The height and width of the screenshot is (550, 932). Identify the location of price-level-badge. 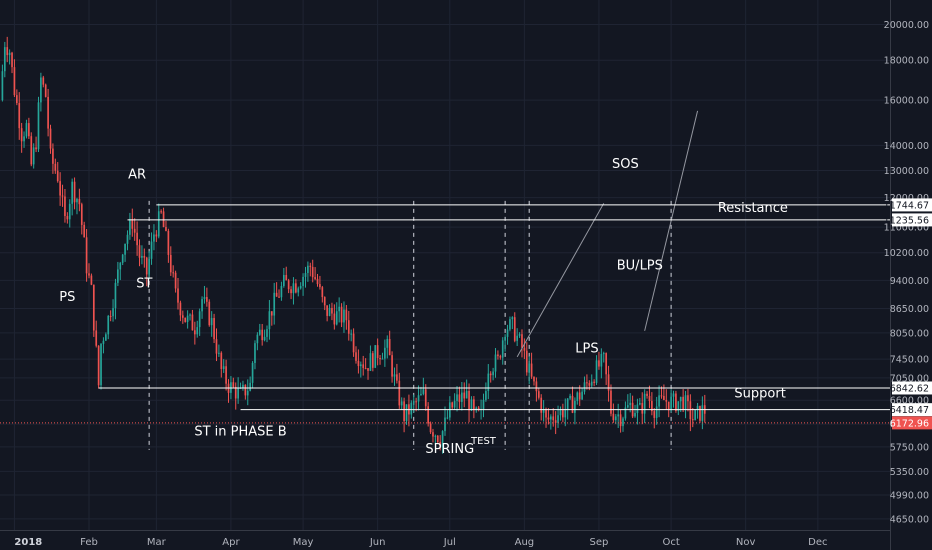
(912, 220).